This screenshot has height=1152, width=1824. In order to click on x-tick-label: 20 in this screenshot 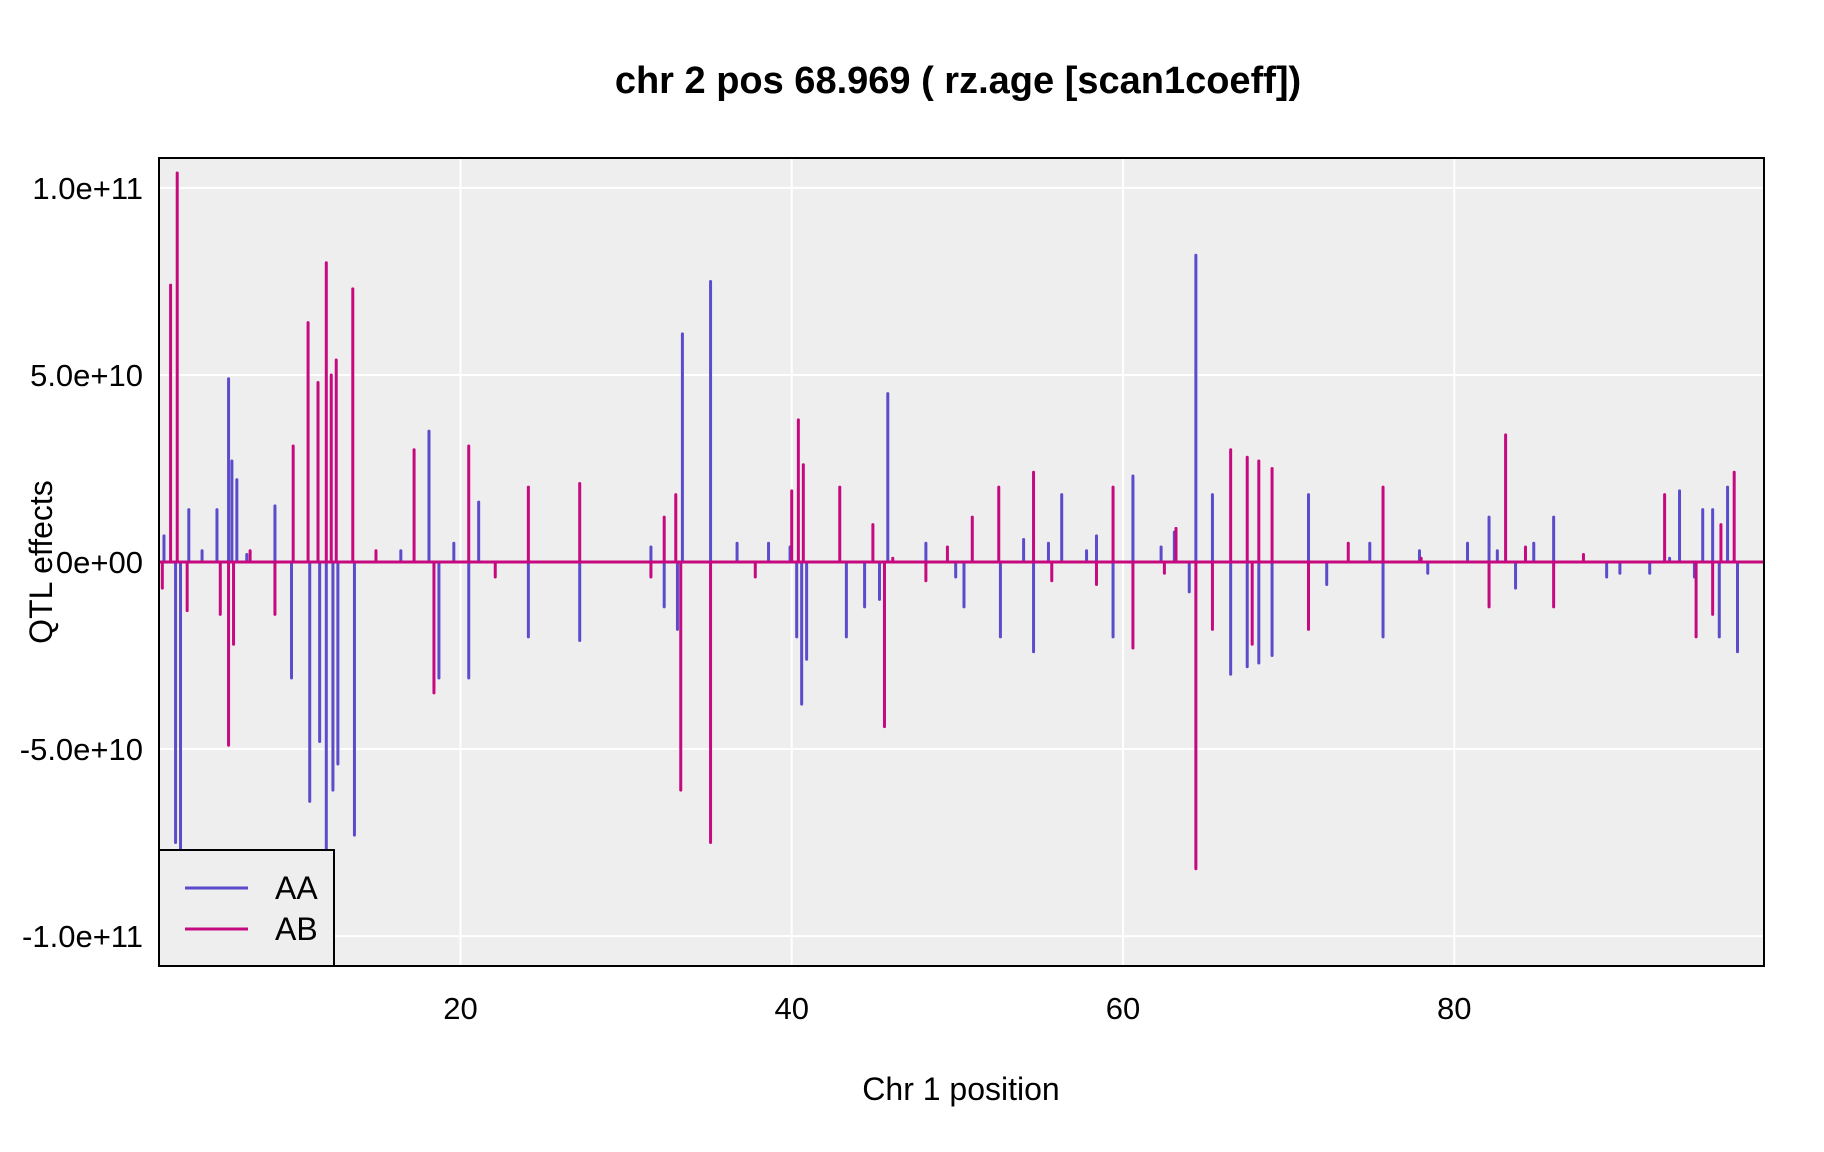, I will do `click(460, 1008)`.